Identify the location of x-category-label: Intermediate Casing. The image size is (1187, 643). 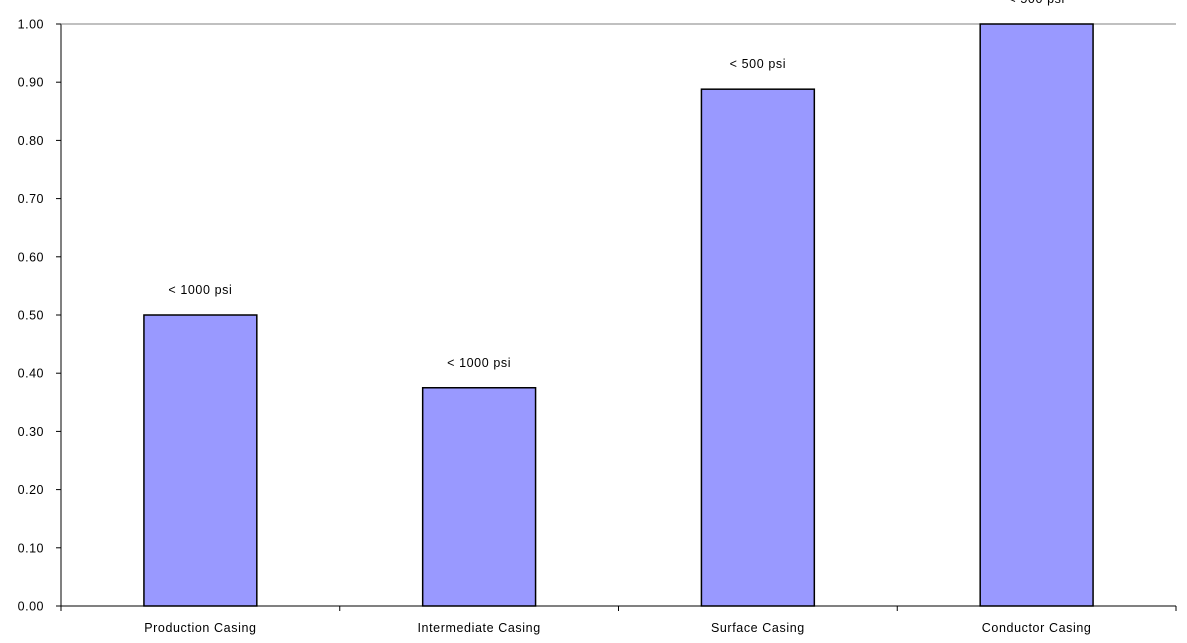
(478, 628).